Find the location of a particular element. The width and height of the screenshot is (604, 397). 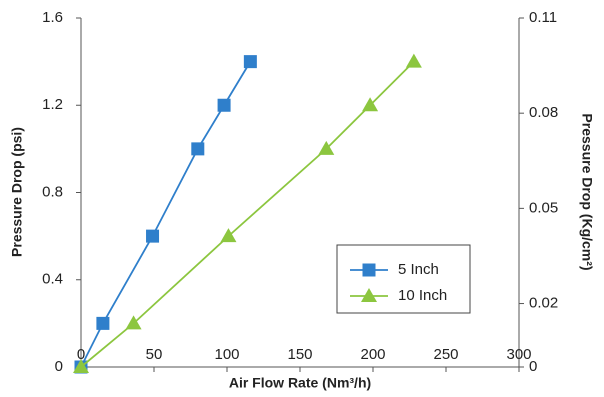

legend-label: 5 Inch is located at coordinates (418, 269).